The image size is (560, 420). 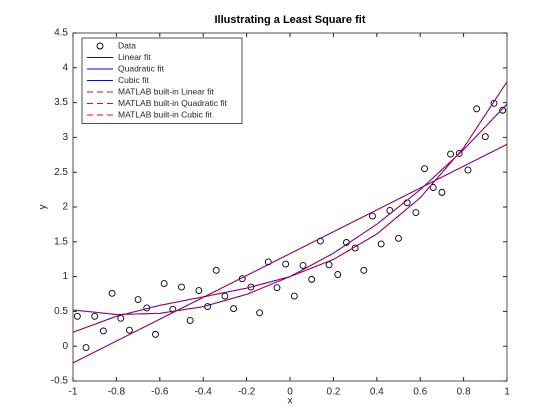 What do you see at coordinates (61, 33) in the screenshot?
I see `y-tick-label: 4.5` at bounding box center [61, 33].